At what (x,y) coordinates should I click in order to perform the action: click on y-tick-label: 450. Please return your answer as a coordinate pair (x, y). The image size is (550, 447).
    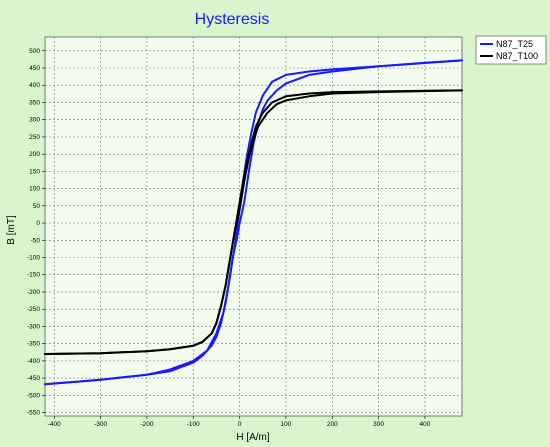
    Looking at the image, I should click on (34, 68).